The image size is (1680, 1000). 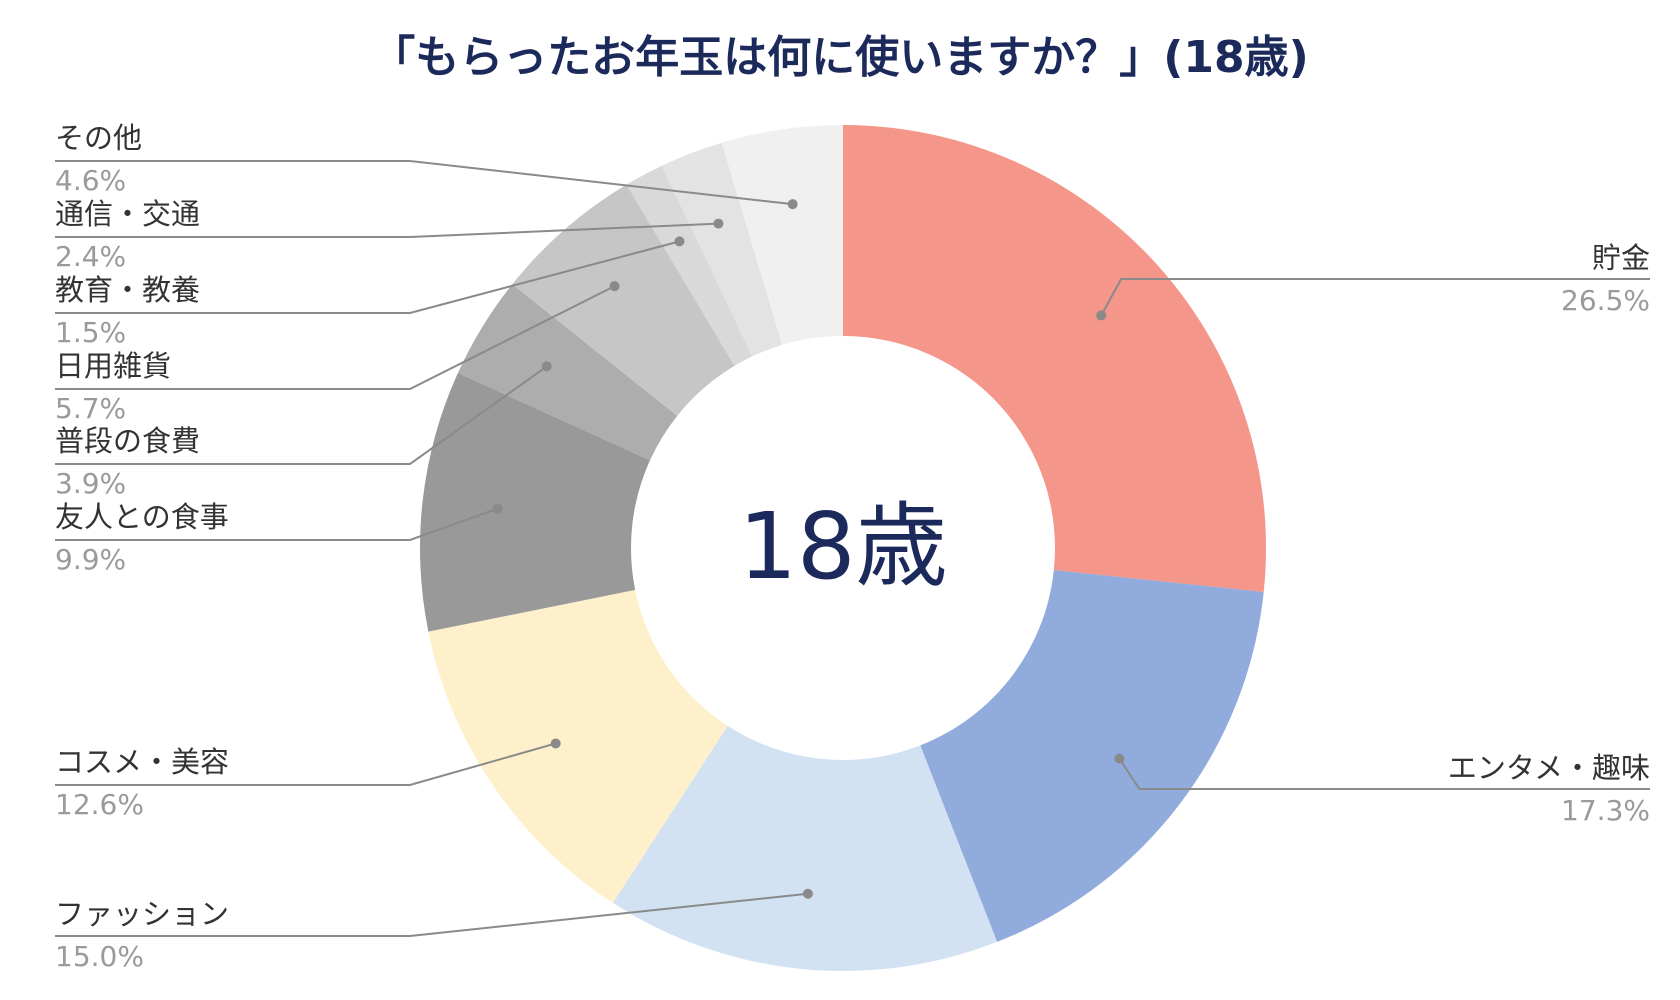 I want to click on slice-8-leader-line, so click(x=387, y=230).